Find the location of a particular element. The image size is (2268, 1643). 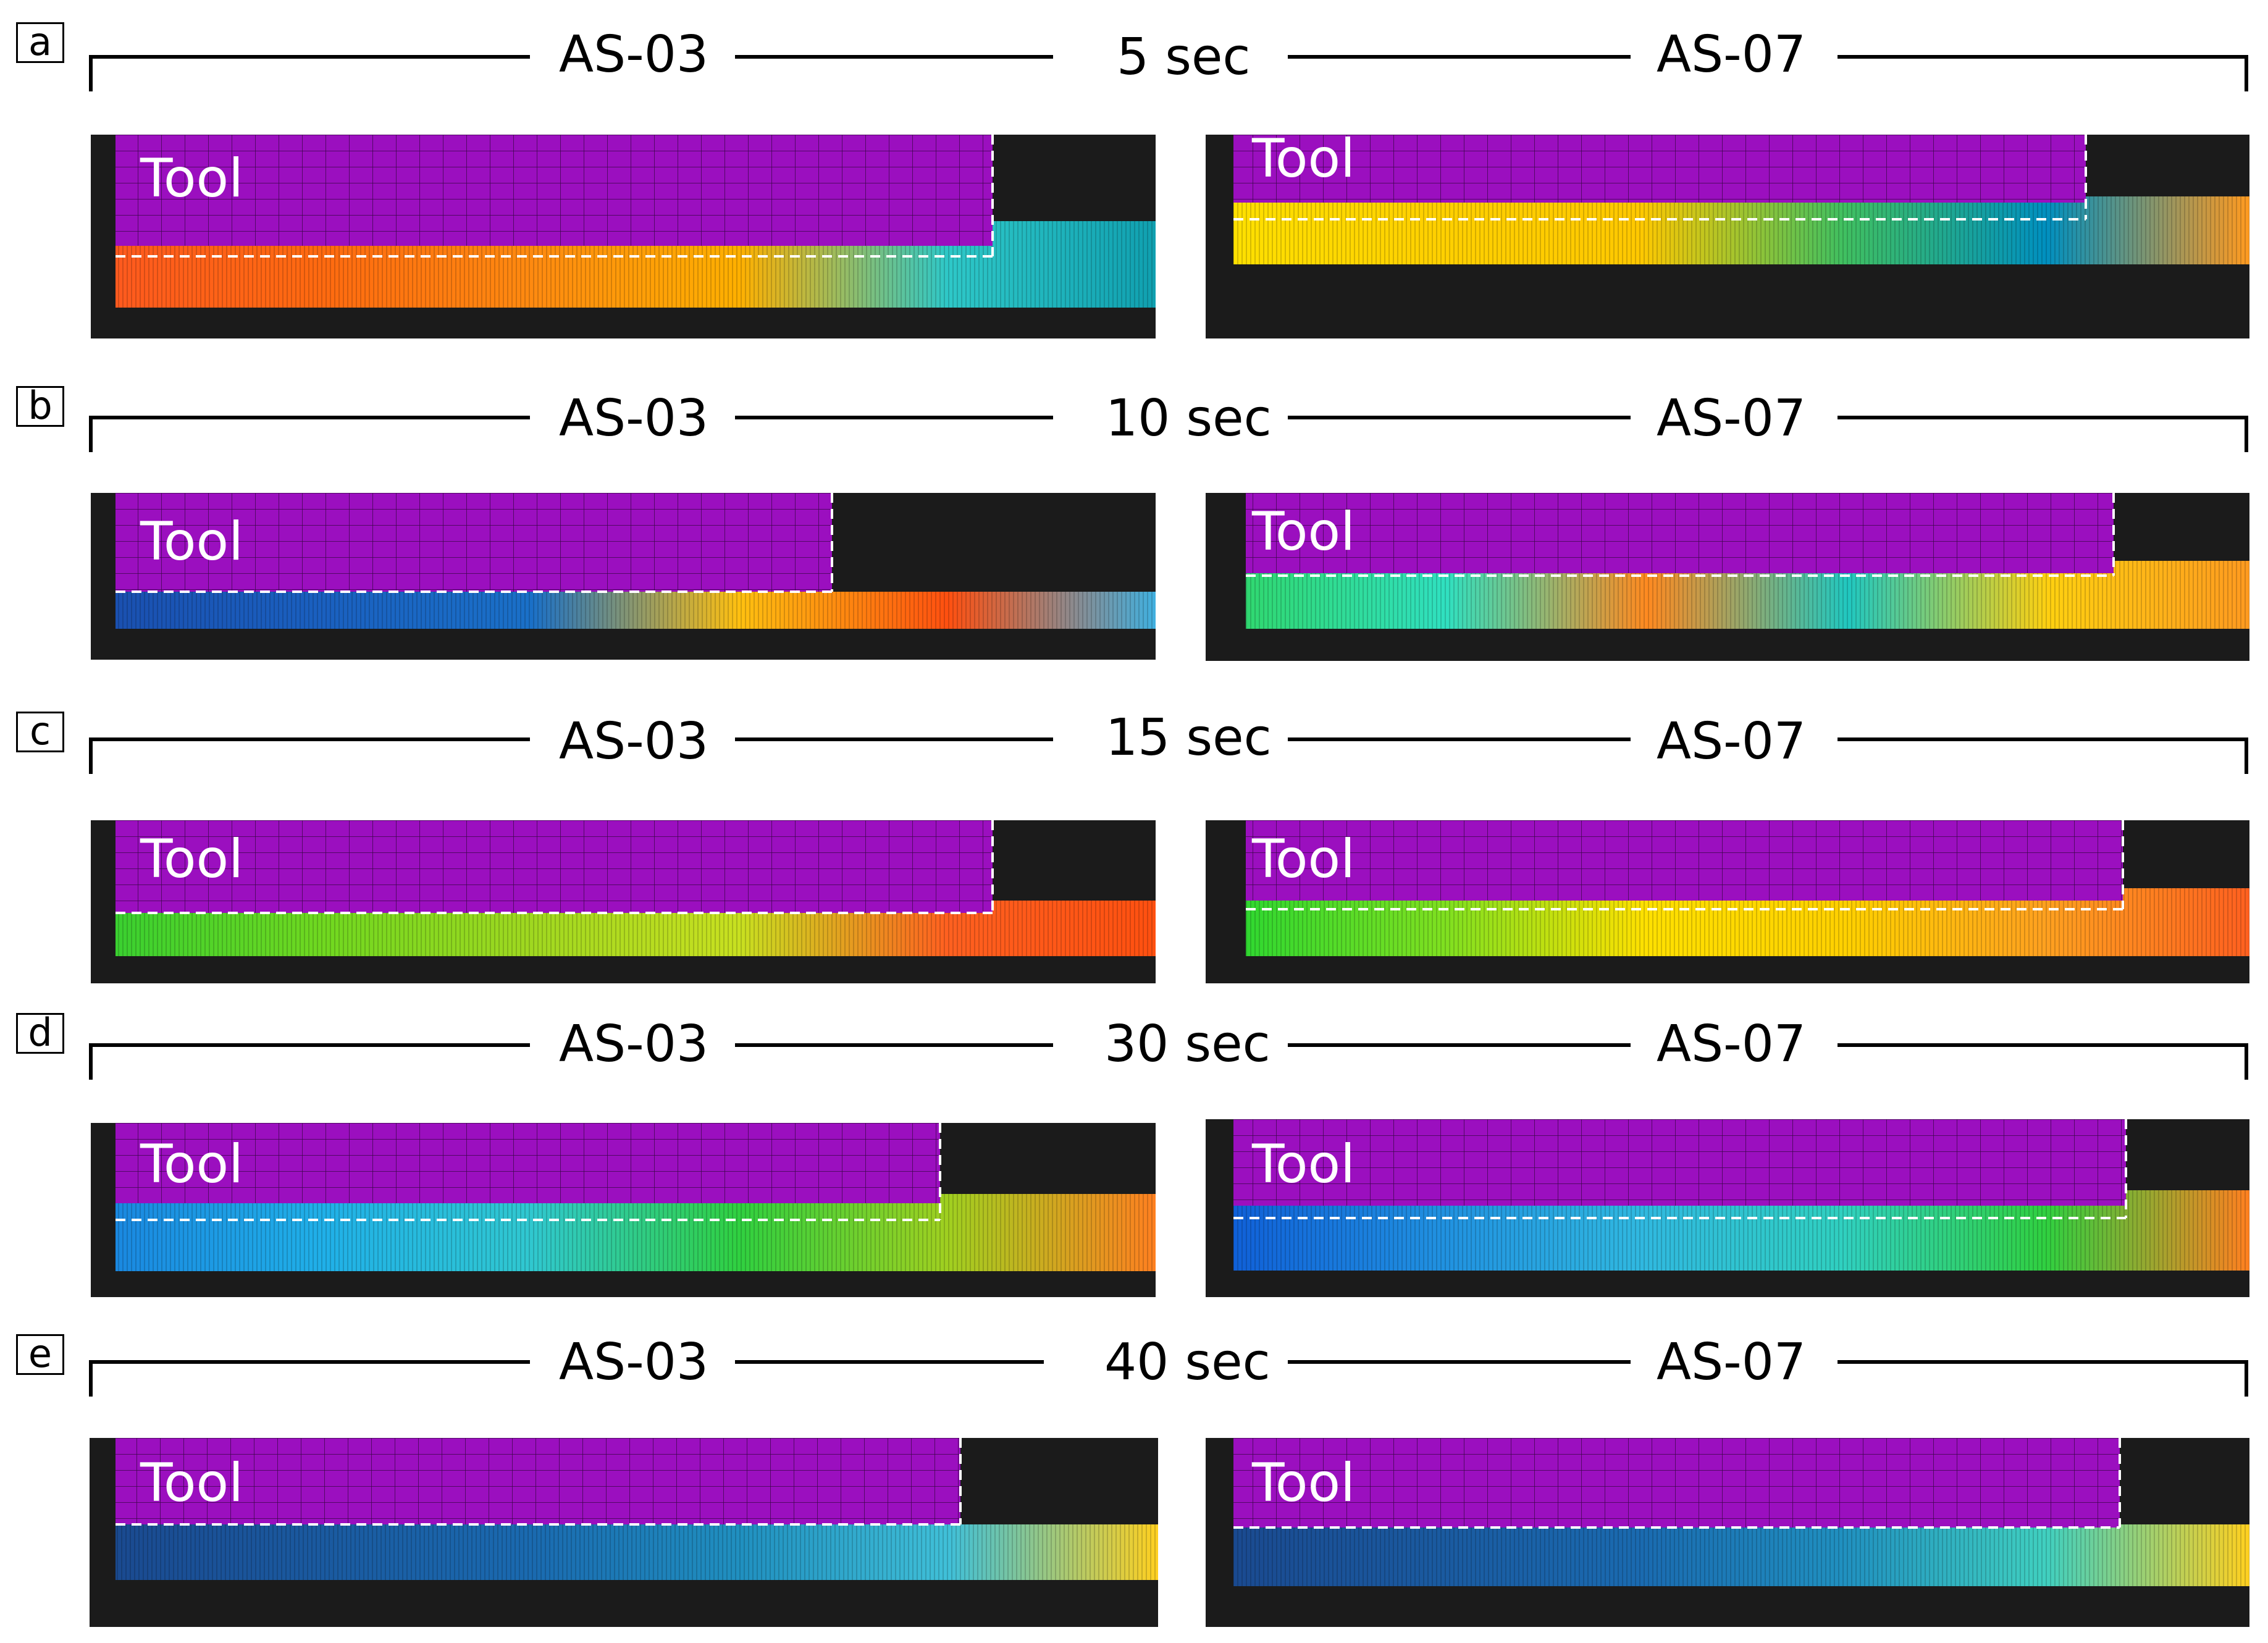

row-letter-b: b is located at coordinates (40, 406).